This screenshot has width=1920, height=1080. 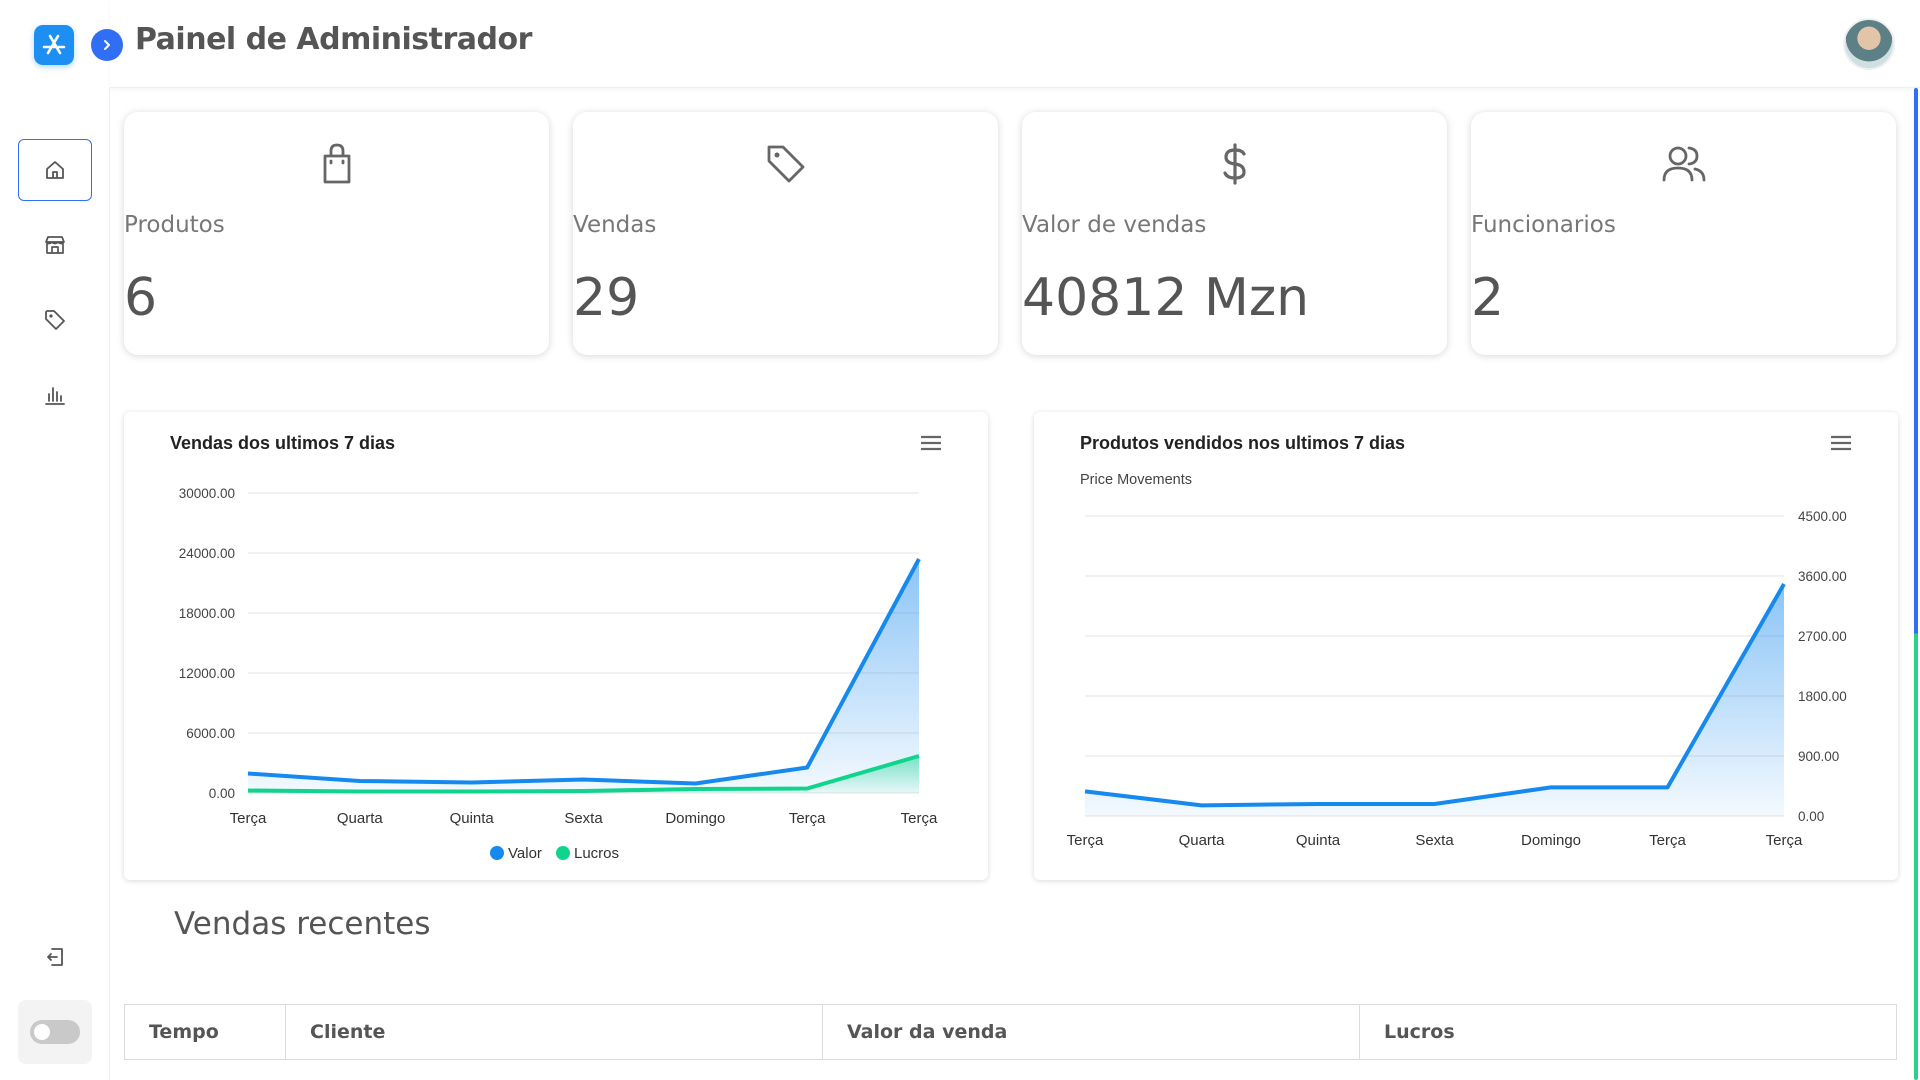 What do you see at coordinates (1015, 44) in the screenshot?
I see `top-bar` at bounding box center [1015, 44].